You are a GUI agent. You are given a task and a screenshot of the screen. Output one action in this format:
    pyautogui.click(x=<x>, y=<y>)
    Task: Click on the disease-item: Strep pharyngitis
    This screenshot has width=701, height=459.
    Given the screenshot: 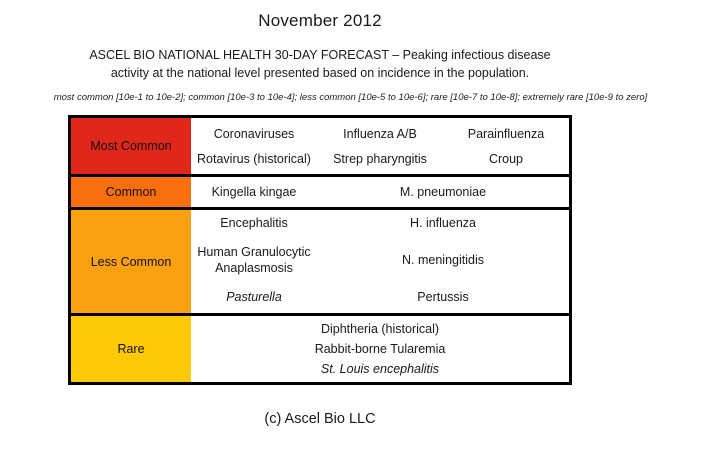 What is the action you would take?
    pyautogui.click(x=380, y=158)
    